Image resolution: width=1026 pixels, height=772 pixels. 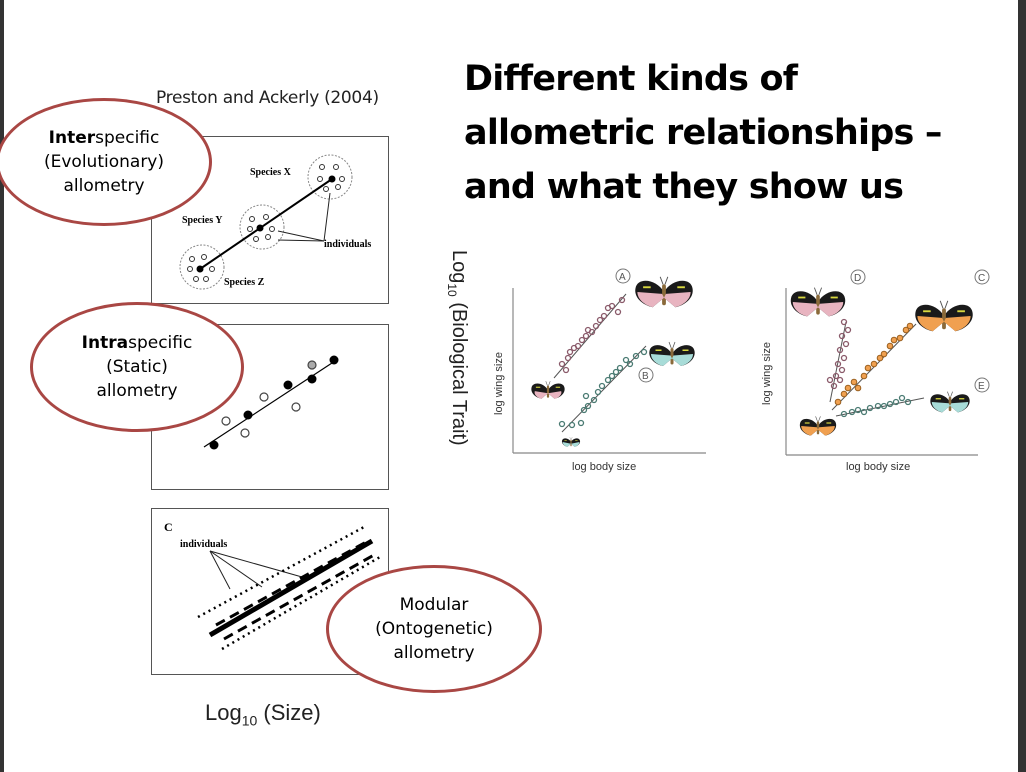 What do you see at coordinates (202, 220) in the screenshot?
I see `species-y-label: Species Y` at bounding box center [202, 220].